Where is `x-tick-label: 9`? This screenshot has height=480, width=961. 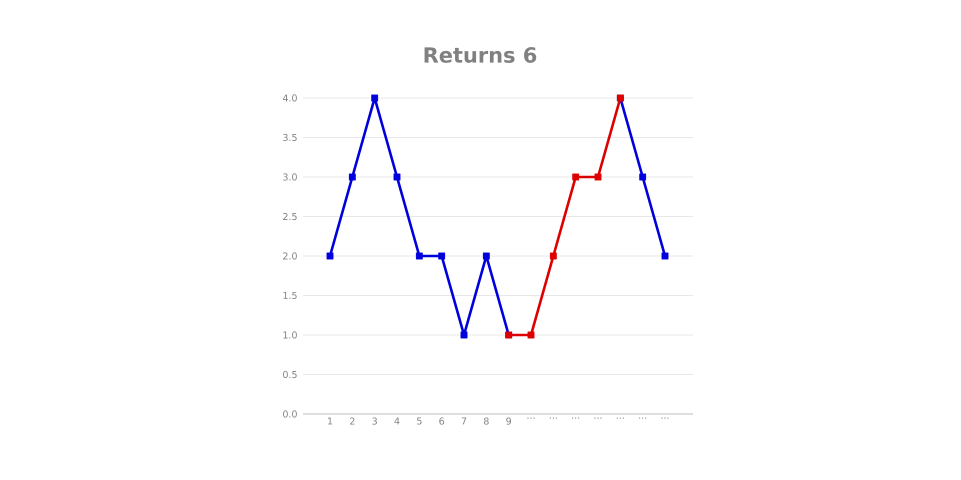 x-tick-label: 9 is located at coordinates (509, 421).